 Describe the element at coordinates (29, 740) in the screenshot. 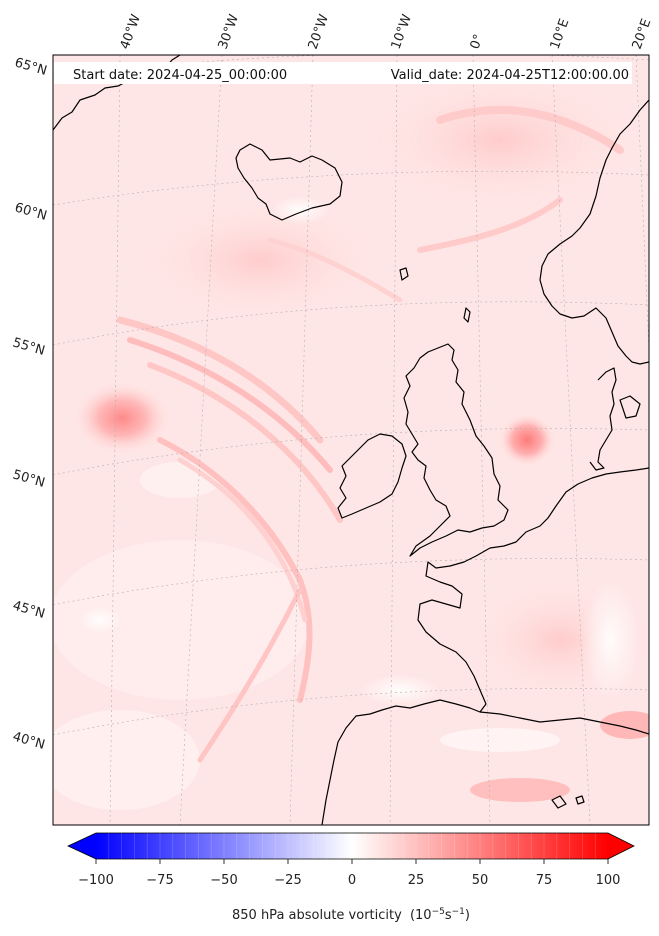

I see `lat-label: 40°N` at that location.